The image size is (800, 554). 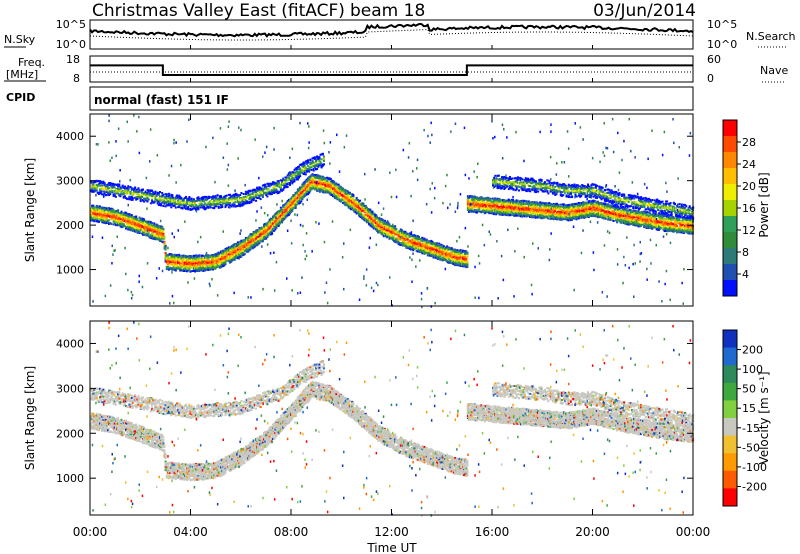 I want to click on site-title: Christmas Valley East (fitACF), so click(x=218, y=11).